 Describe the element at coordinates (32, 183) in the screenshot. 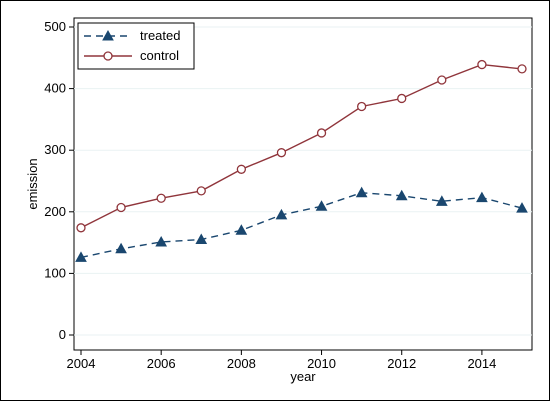

I see `y-axis-title: emission` at that location.